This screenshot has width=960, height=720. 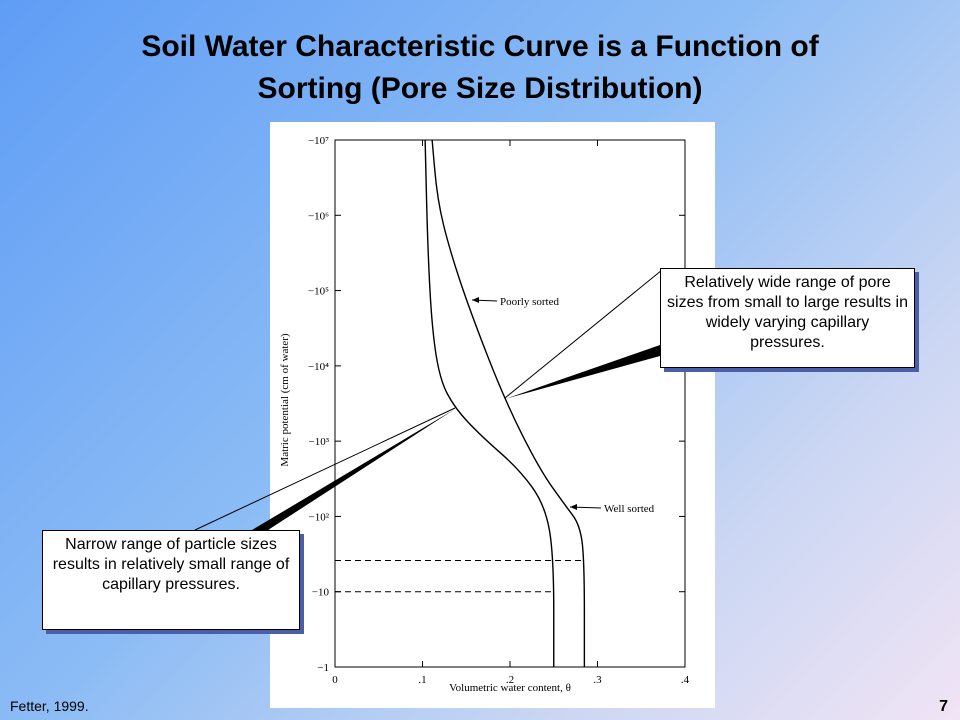 What do you see at coordinates (318, 216) in the screenshot?
I see `y-tick-label: −10⁶` at bounding box center [318, 216].